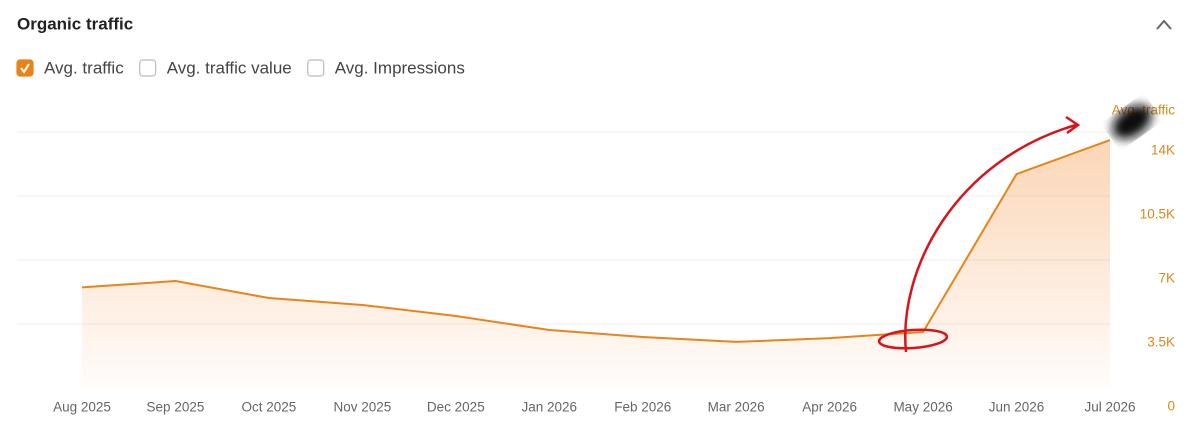 Image resolution: width=1200 pixels, height=426 pixels. Describe the element at coordinates (229, 67) in the screenshot. I see `toggle-label: Avg. traffic value` at that location.